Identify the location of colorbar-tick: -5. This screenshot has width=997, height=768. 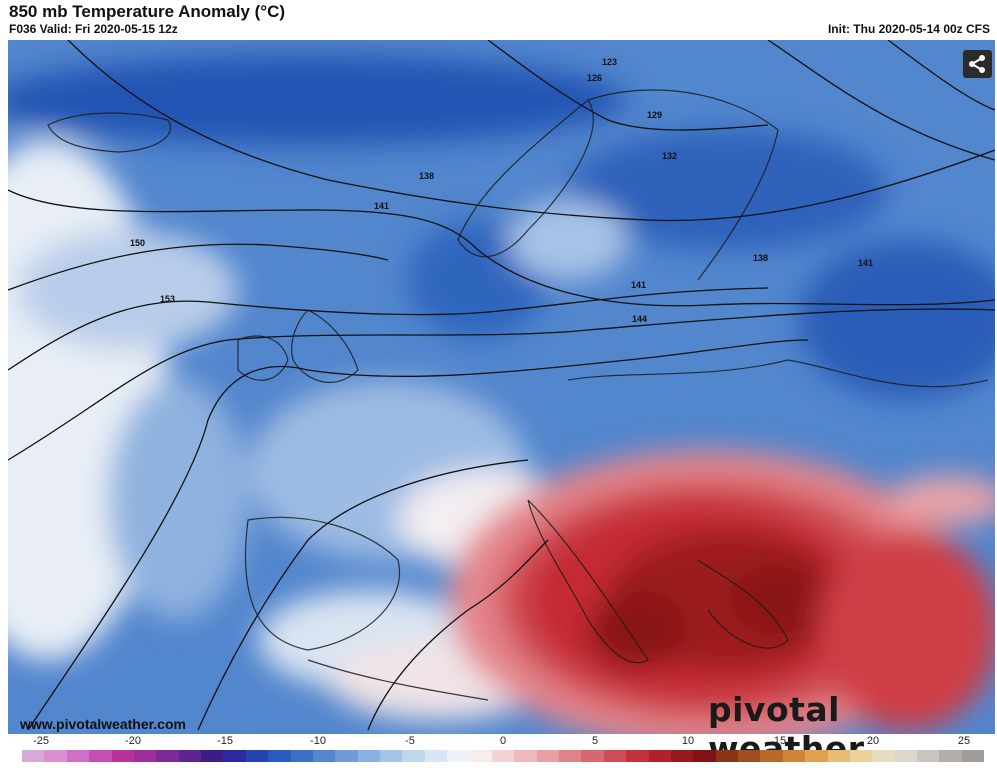
(410, 741).